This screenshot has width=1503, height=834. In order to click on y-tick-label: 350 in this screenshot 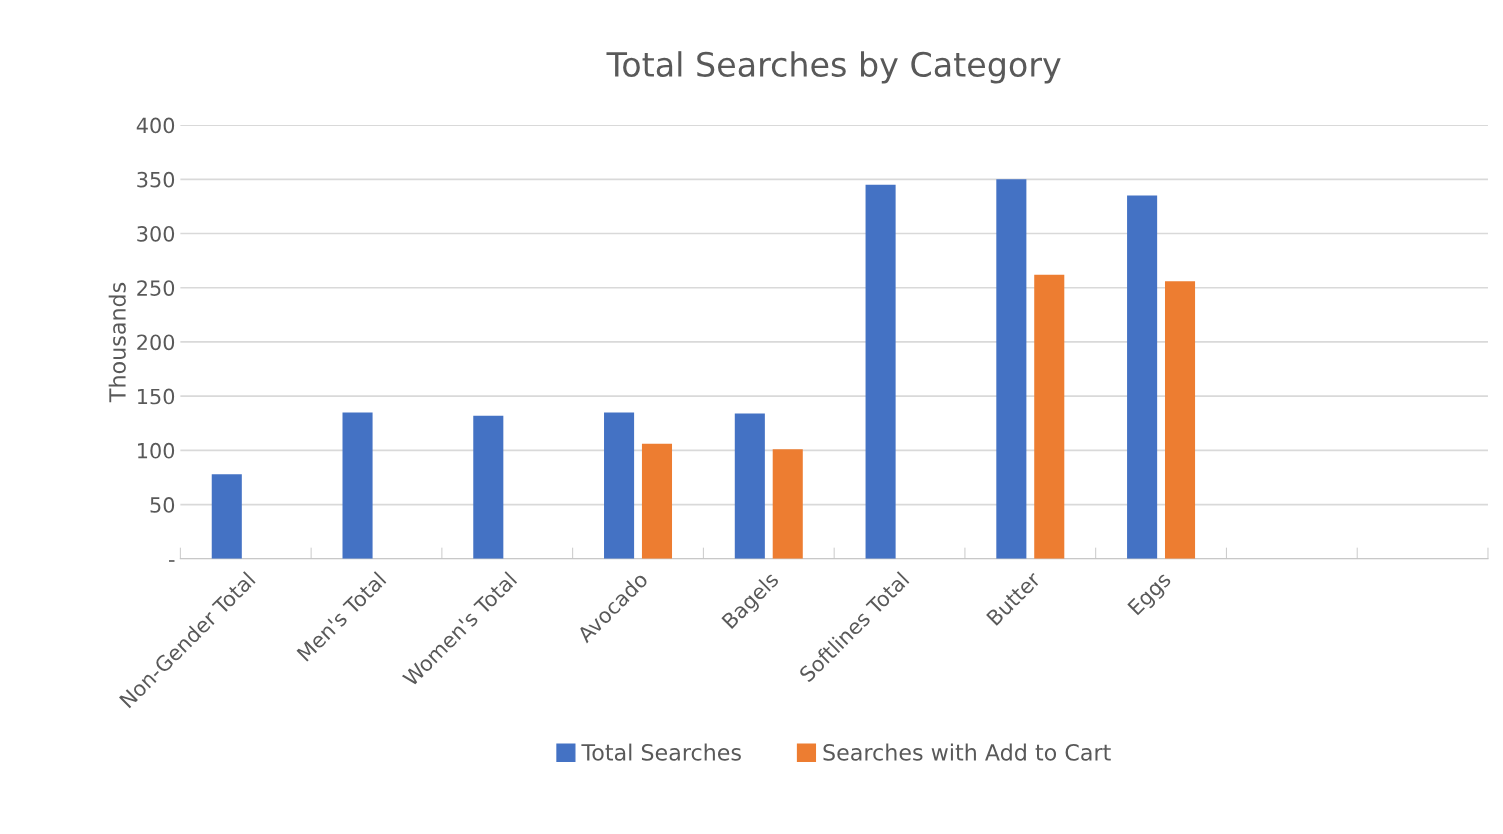, I will do `click(156, 179)`.